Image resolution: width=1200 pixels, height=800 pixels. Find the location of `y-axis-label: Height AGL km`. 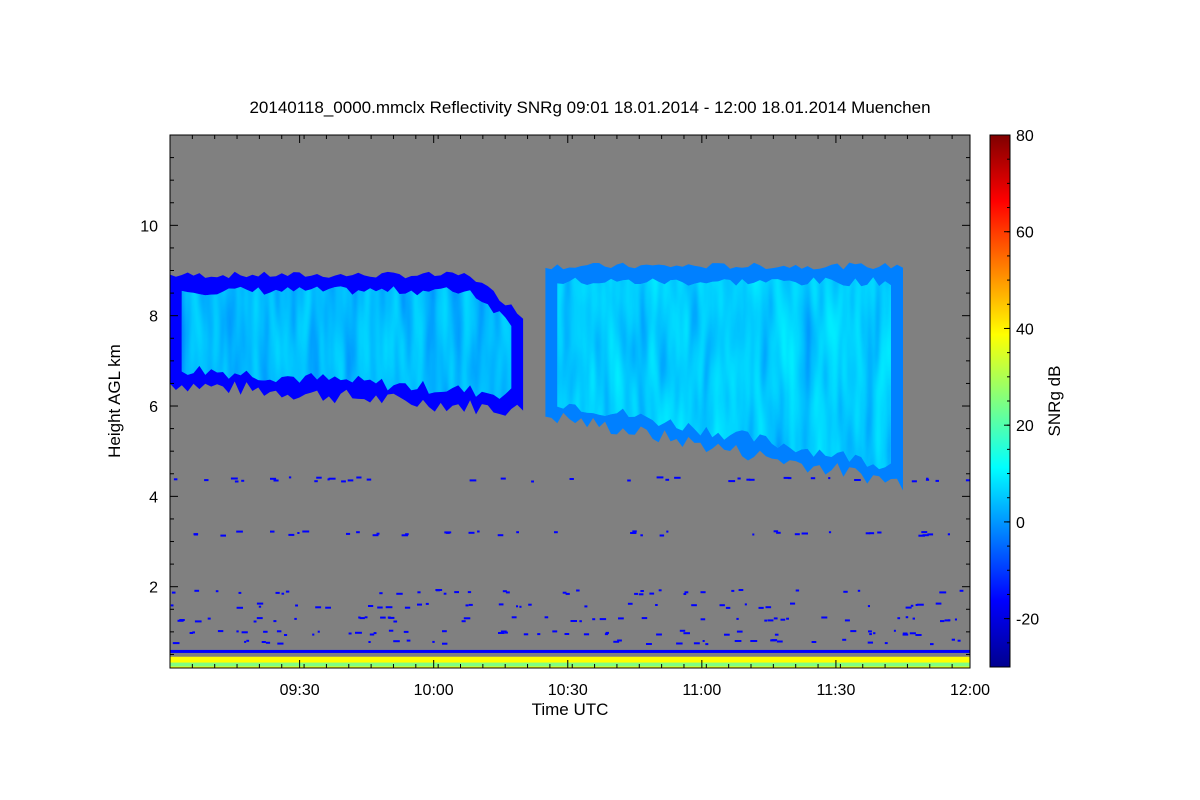

y-axis-label: Height AGL km is located at coordinates (114, 401).